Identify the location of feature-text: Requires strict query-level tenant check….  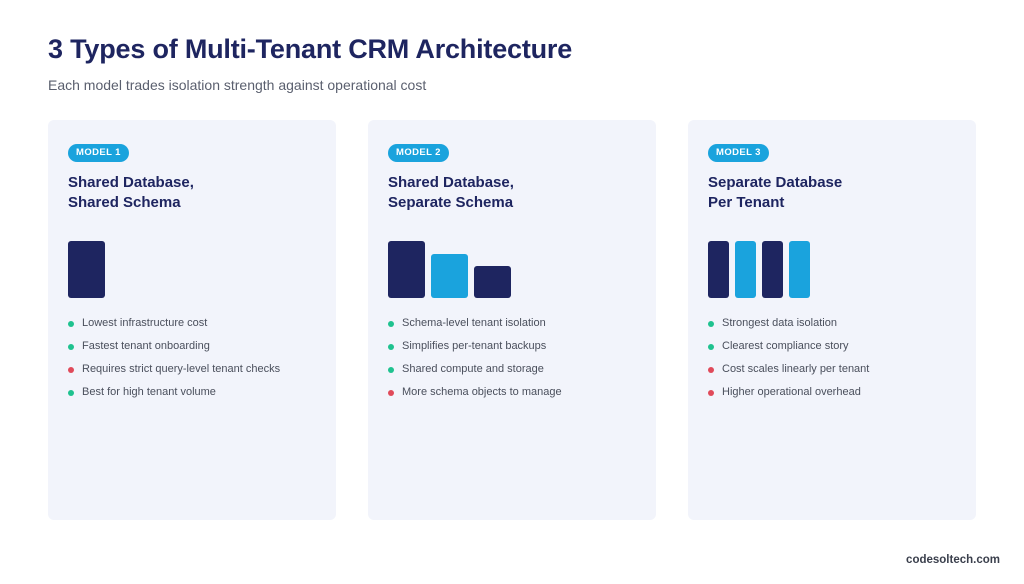
(181, 369).